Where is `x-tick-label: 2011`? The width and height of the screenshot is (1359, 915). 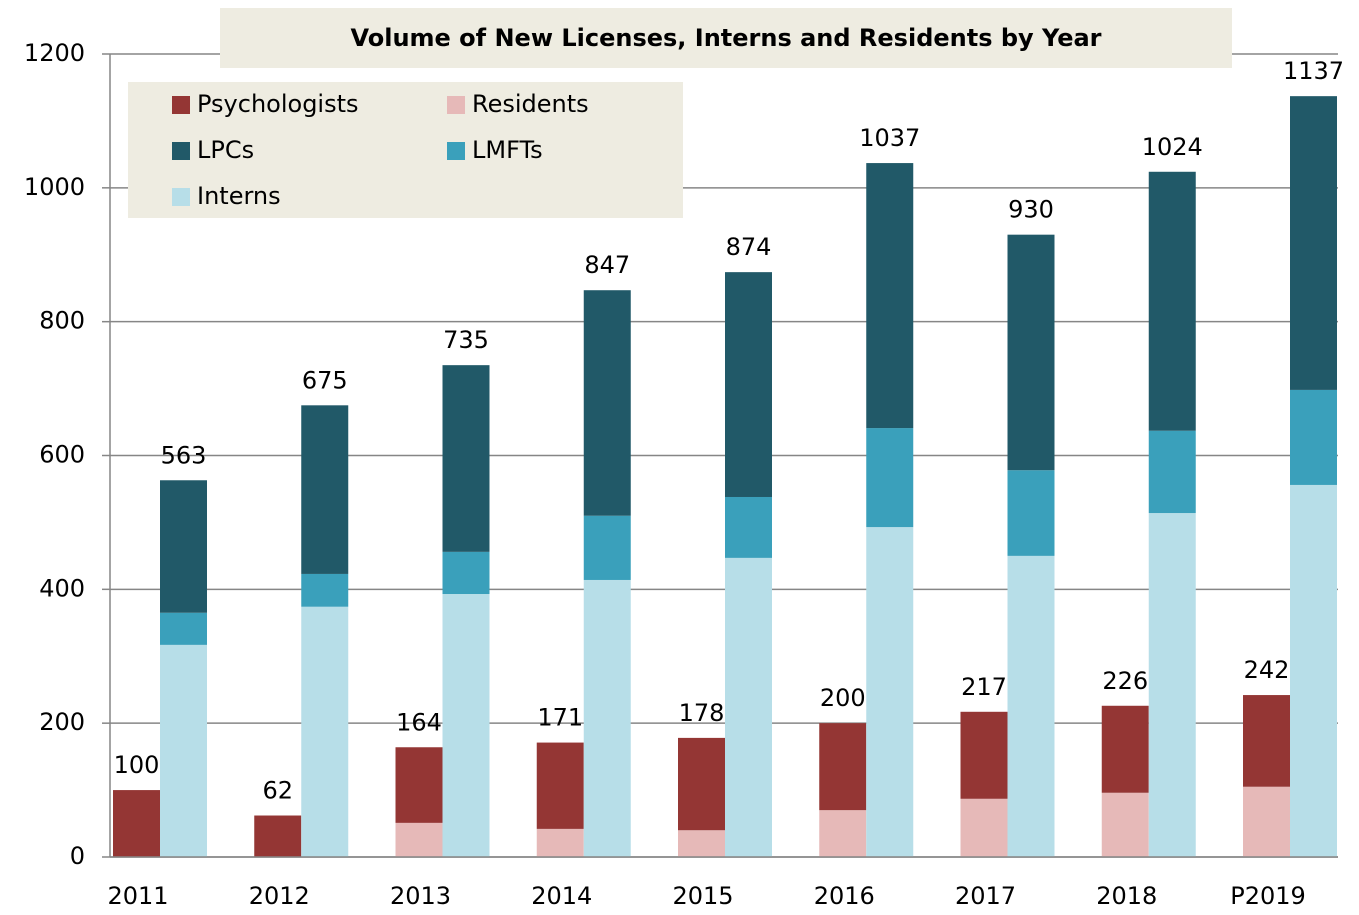 x-tick-label: 2011 is located at coordinates (137, 896).